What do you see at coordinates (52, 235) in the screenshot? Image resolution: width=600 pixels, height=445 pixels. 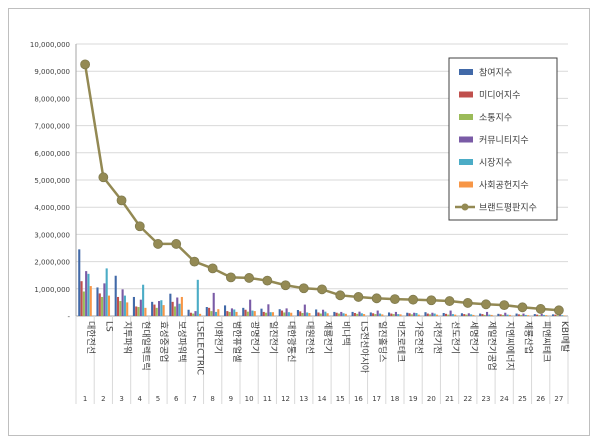 I see `y-tick-label: 3,000,000` at bounding box center [52, 235].